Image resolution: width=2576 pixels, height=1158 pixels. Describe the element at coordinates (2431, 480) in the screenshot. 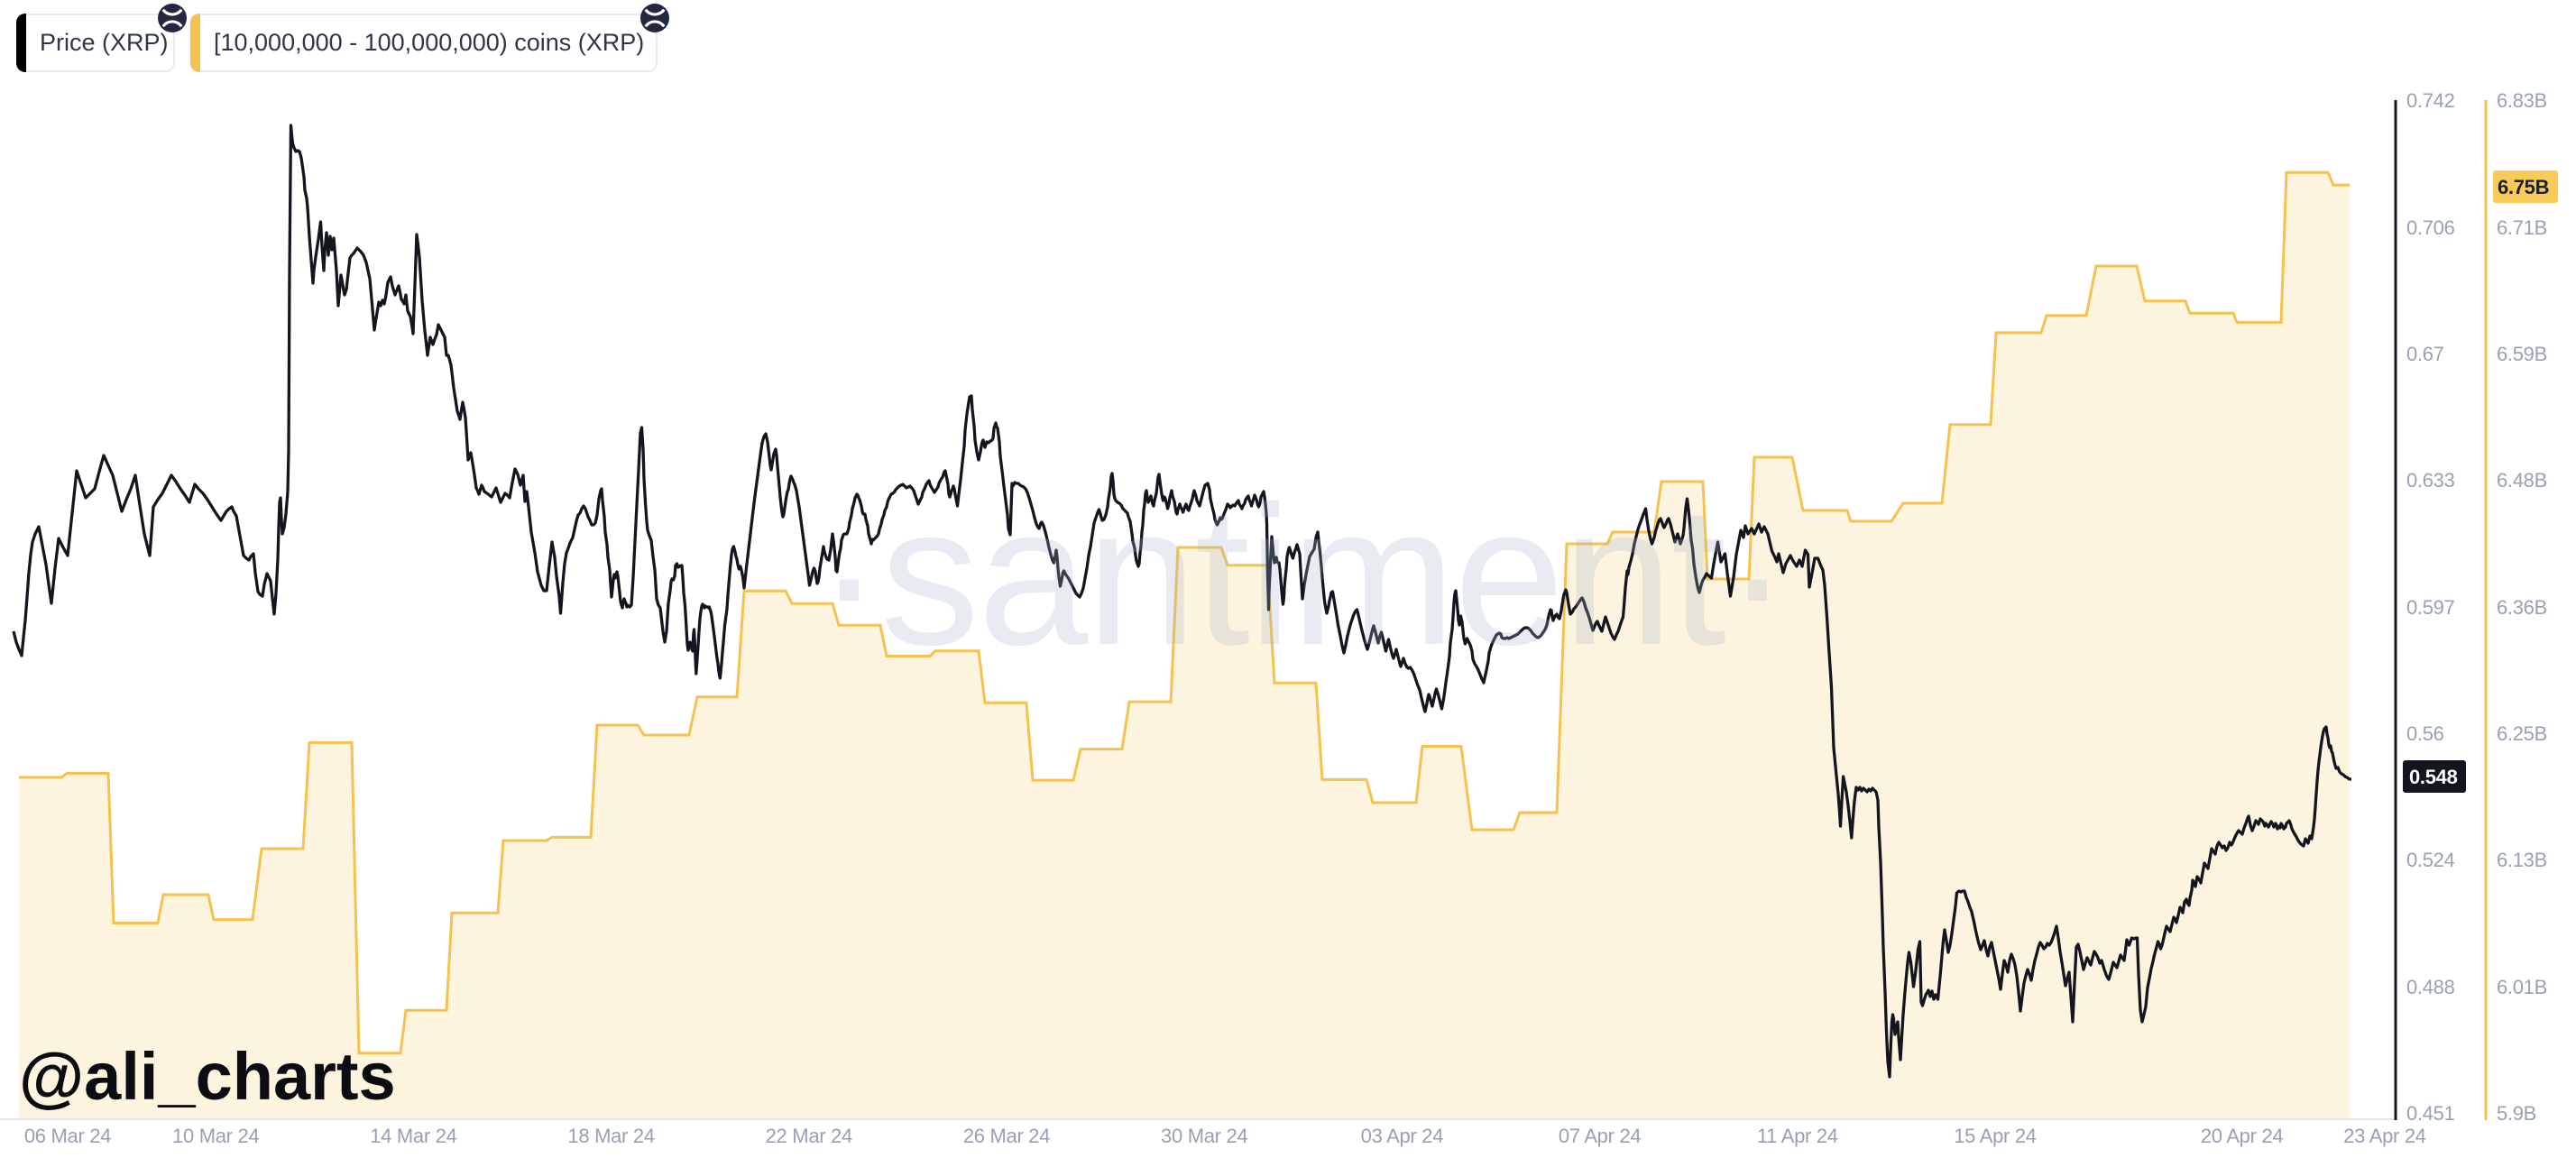

I see `svg-text: 0.633` at that location.